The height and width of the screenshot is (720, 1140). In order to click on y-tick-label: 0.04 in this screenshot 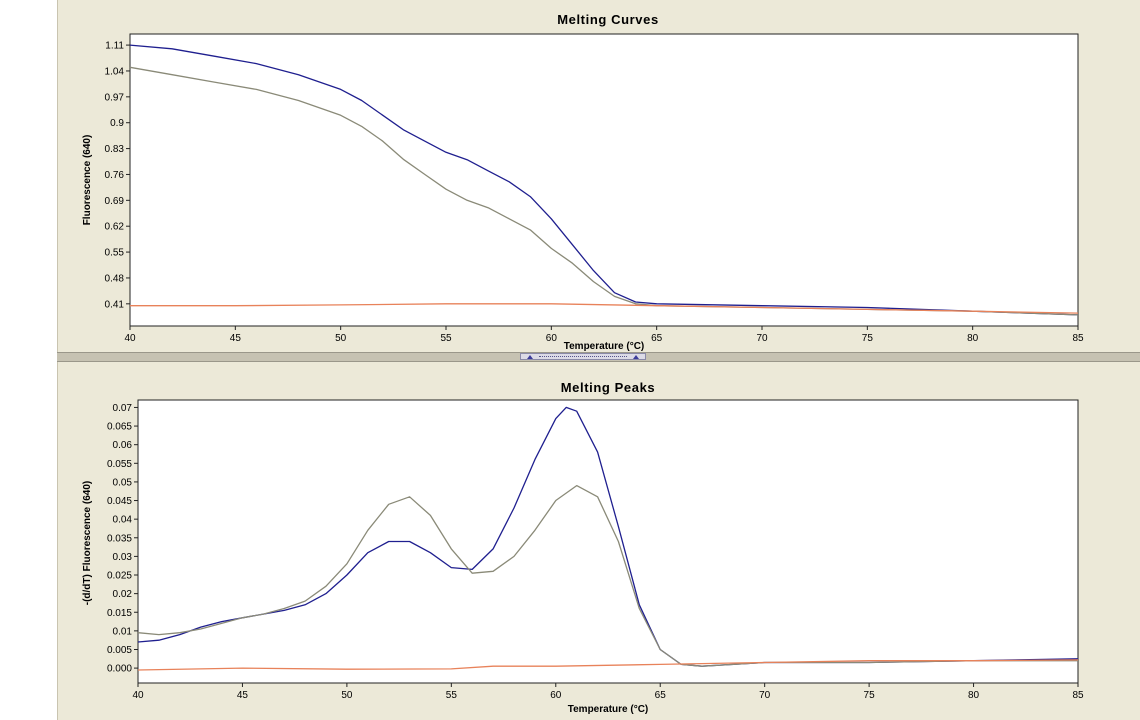, I will do `click(123, 520)`.